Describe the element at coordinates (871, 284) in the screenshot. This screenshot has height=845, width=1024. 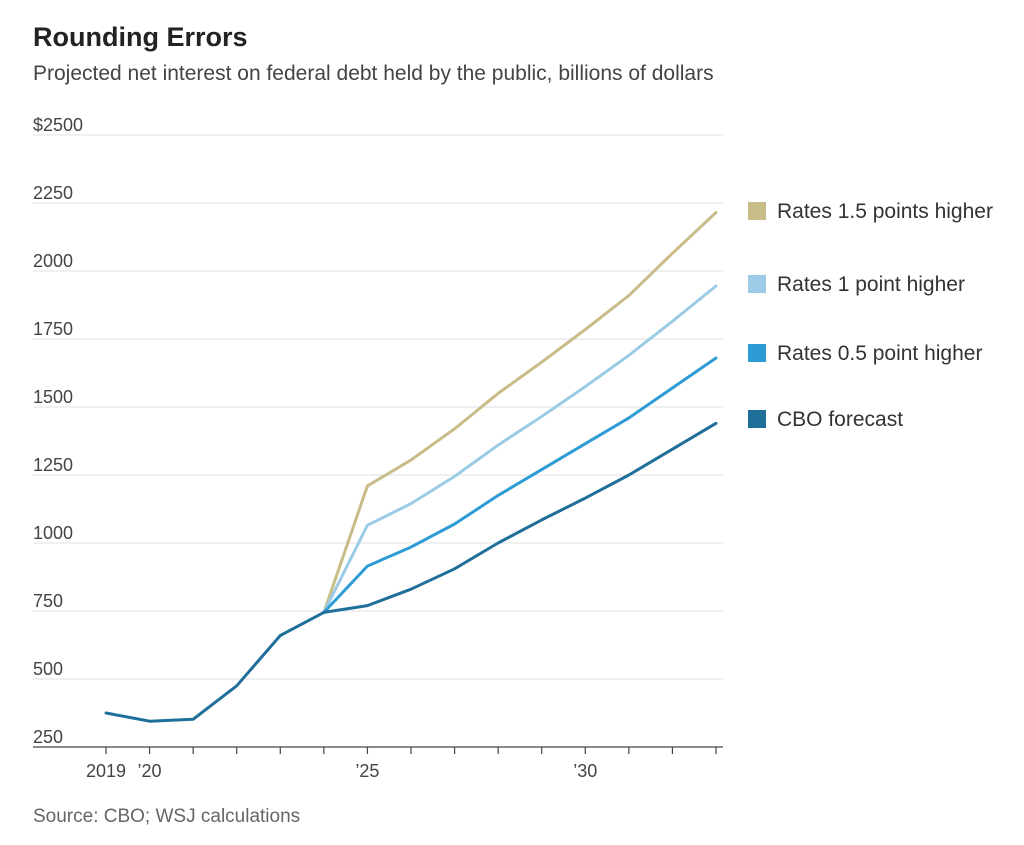
I see `legend-label: Rates 1 point higher` at that location.